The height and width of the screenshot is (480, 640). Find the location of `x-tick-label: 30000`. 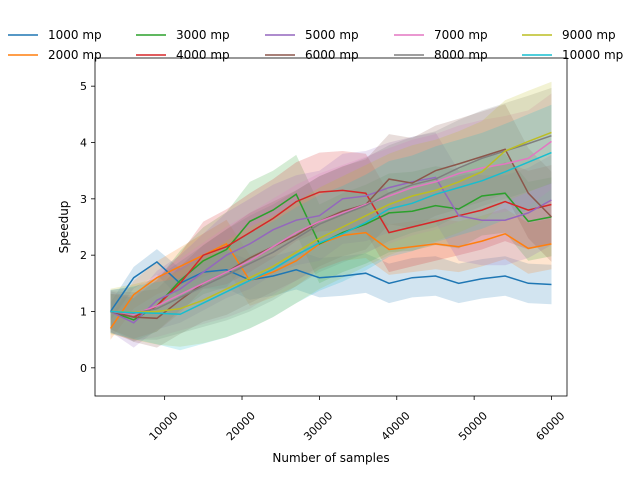

x-tick-label: 30000 is located at coordinates (318, 426).